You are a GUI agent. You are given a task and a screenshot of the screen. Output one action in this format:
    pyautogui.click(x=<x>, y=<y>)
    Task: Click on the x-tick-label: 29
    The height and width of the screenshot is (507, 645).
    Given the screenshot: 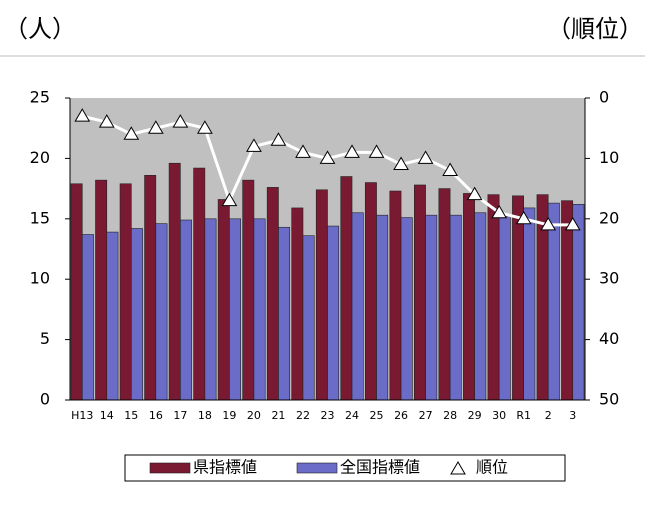 What is the action you would take?
    pyautogui.click(x=475, y=415)
    